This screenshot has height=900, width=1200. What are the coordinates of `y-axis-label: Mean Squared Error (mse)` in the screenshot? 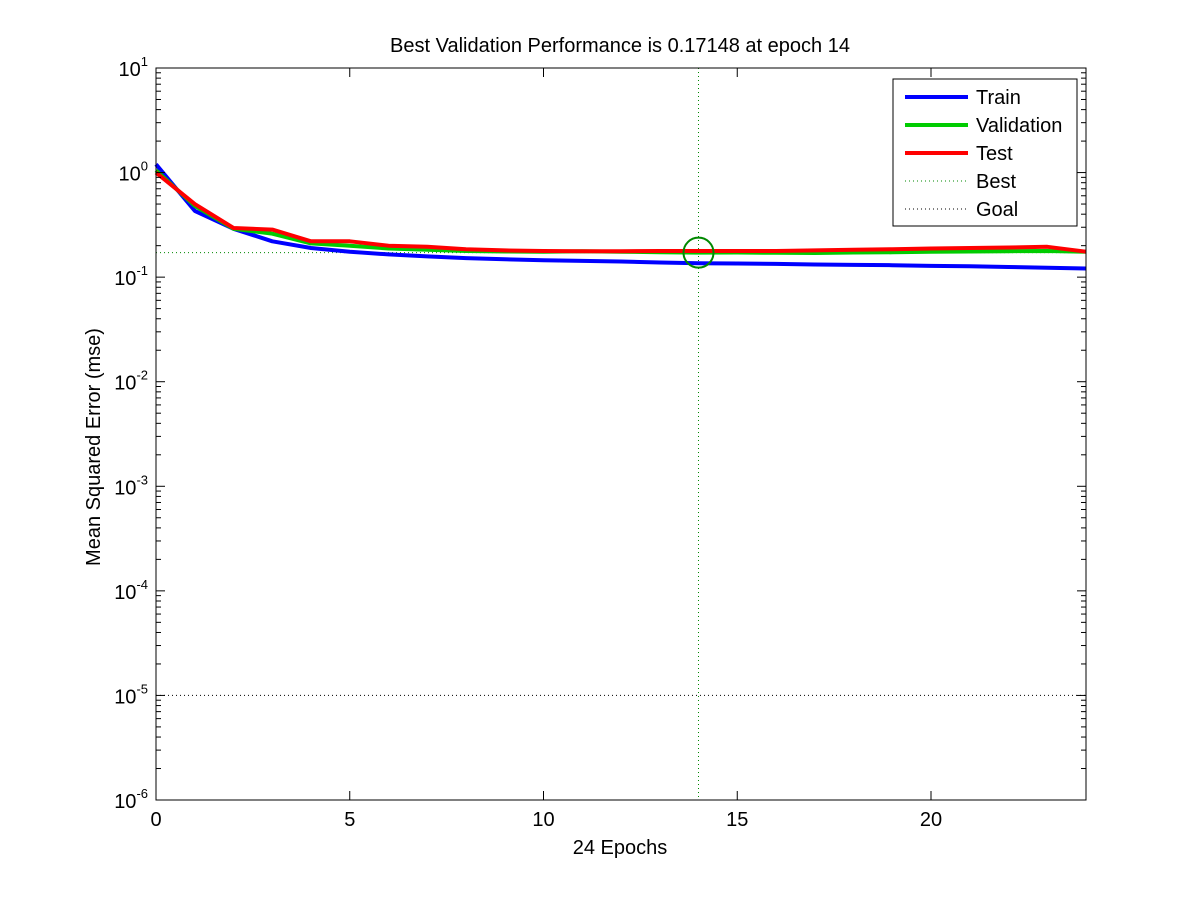 It's located at (94, 447).